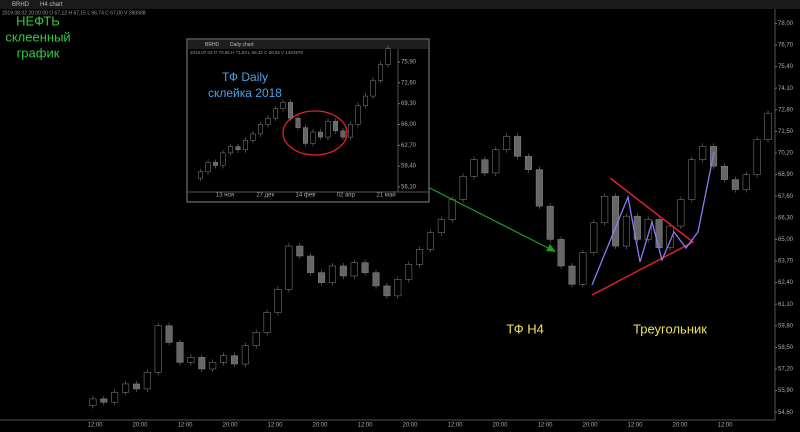 This screenshot has height=432, width=800. I want to click on inset-frame, so click(308, 120).